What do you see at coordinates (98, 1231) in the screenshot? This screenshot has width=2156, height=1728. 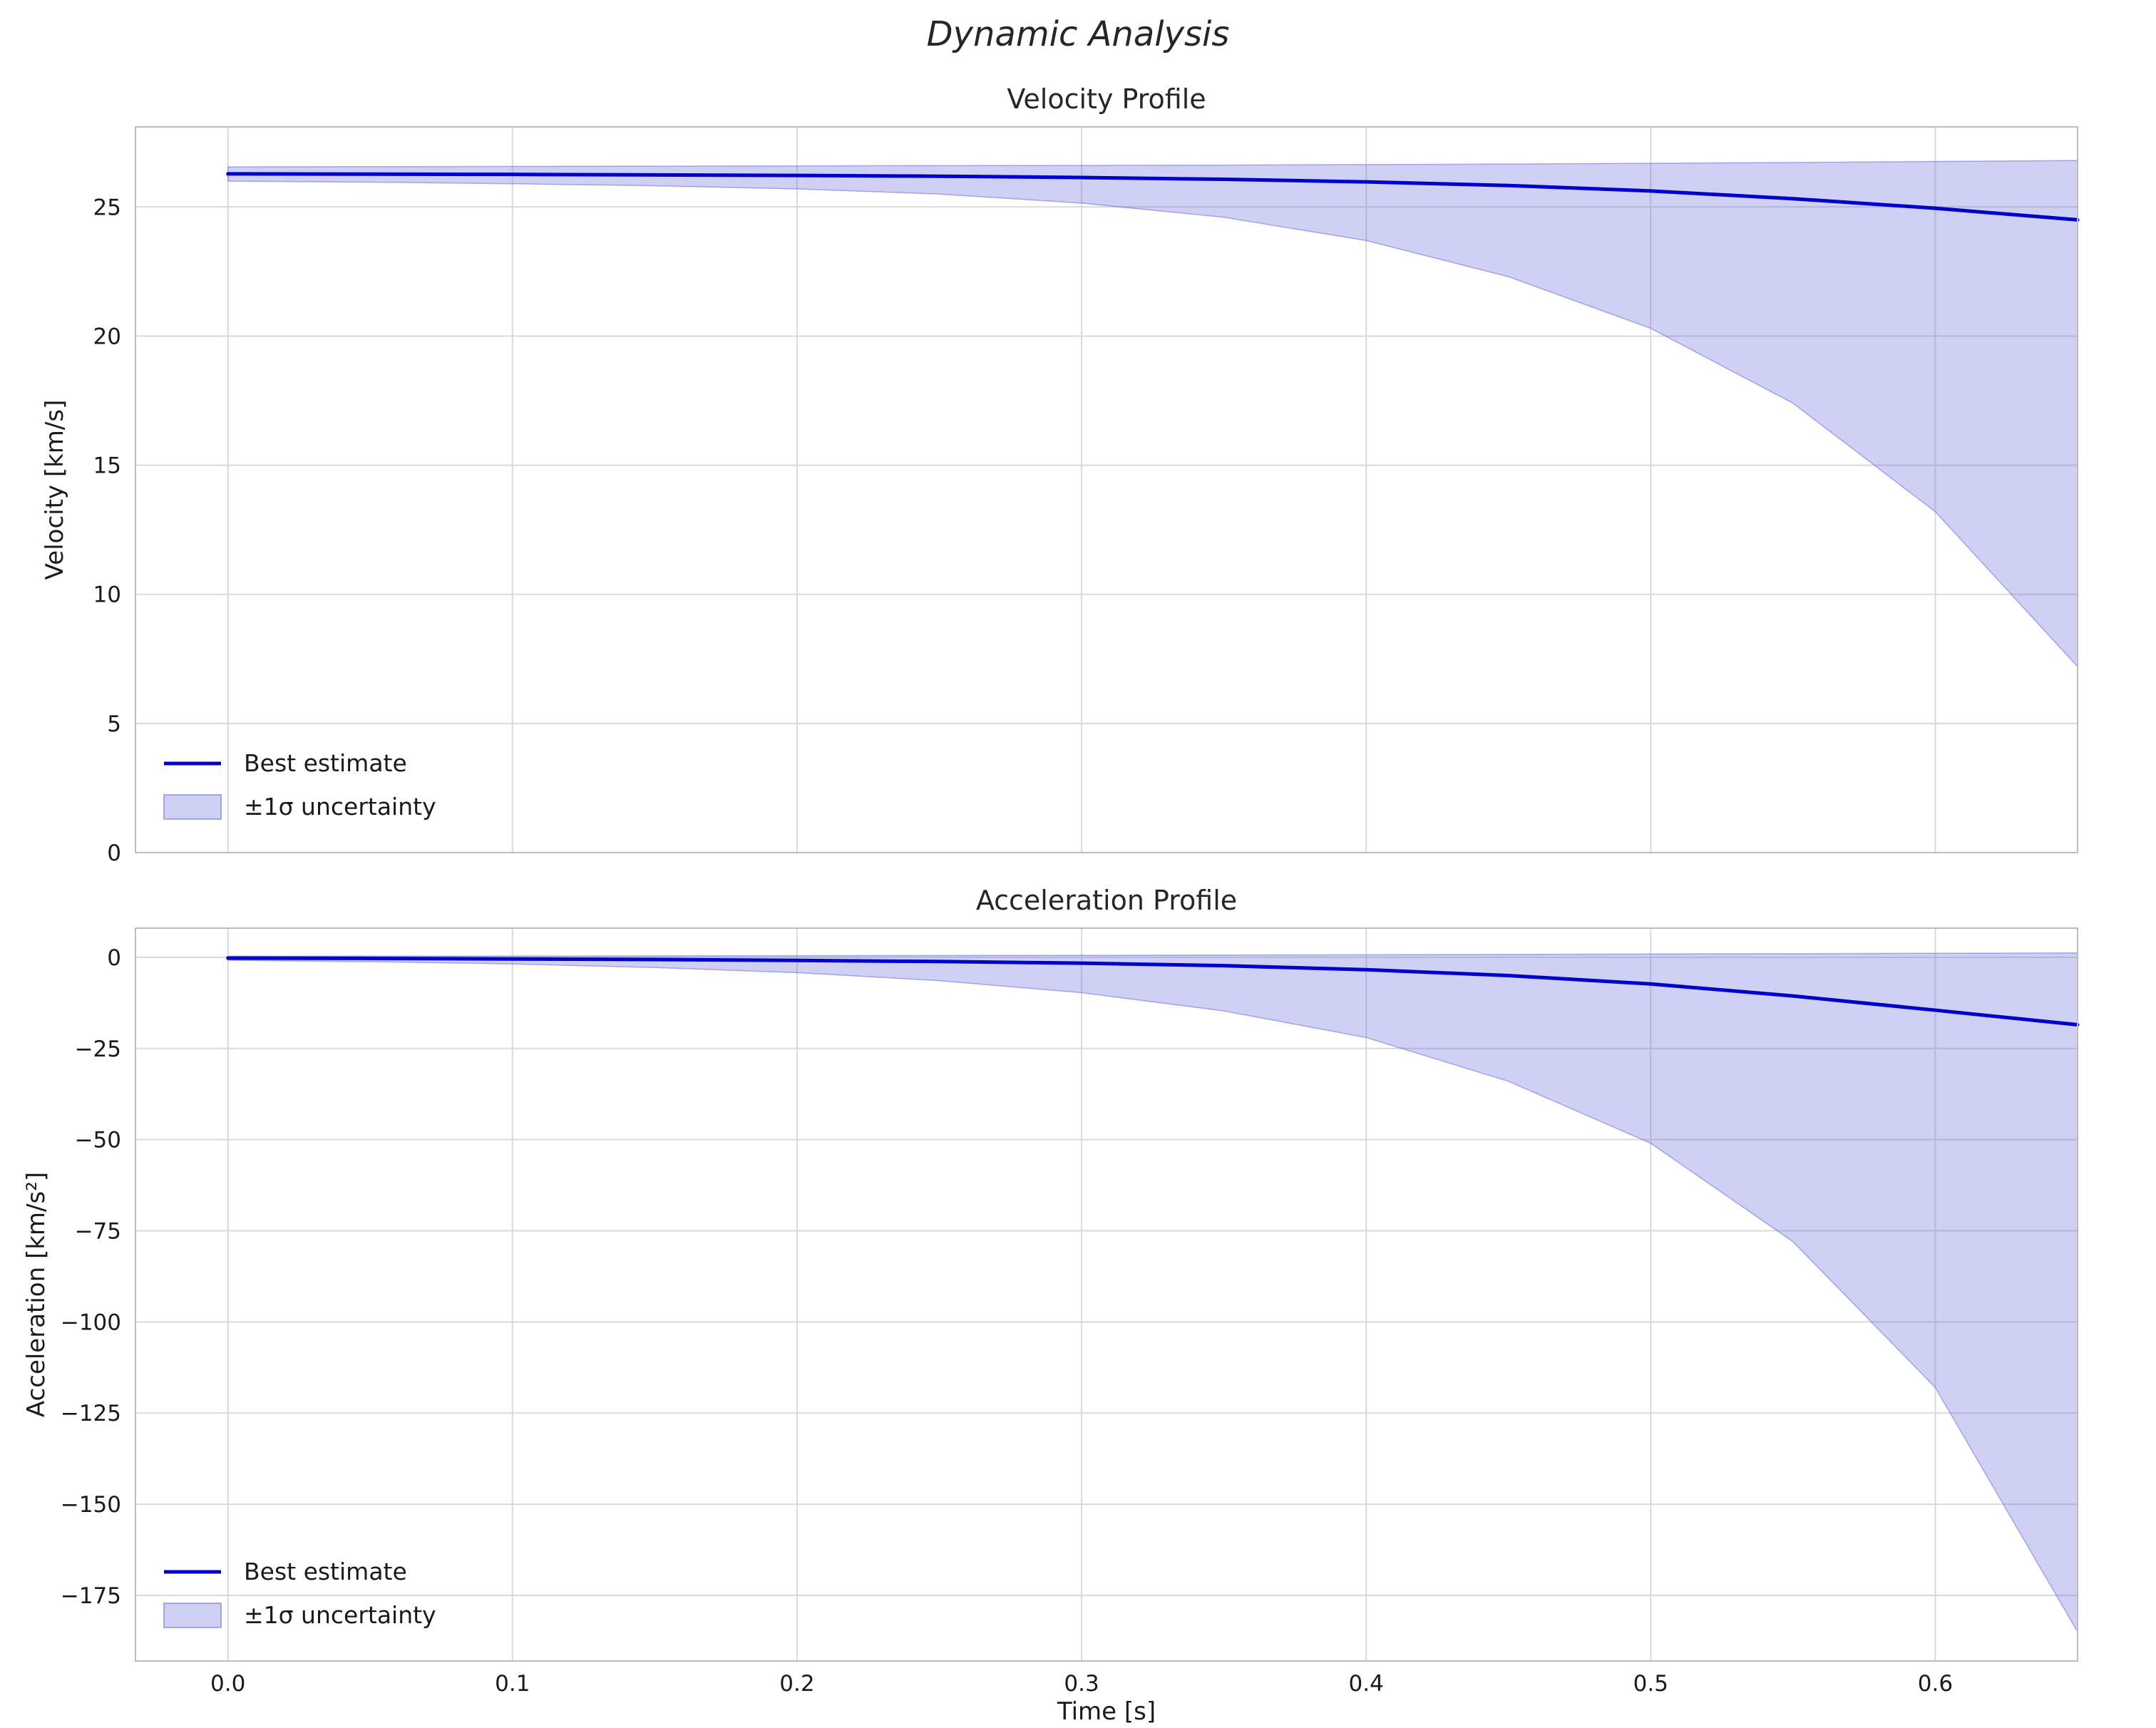 I see `y-tick-label: −75` at bounding box center [98, 1231].